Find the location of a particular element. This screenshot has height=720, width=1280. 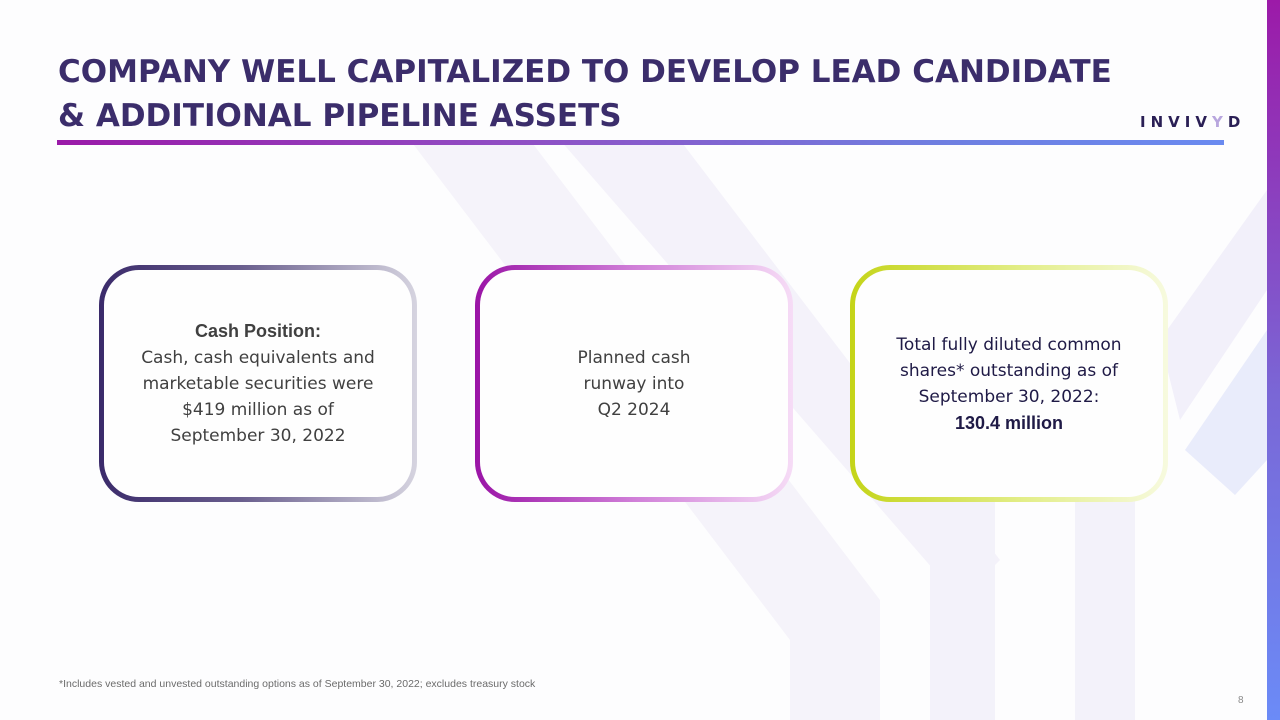

card-heading: Cash Position: is located at coordinates (257, 331).